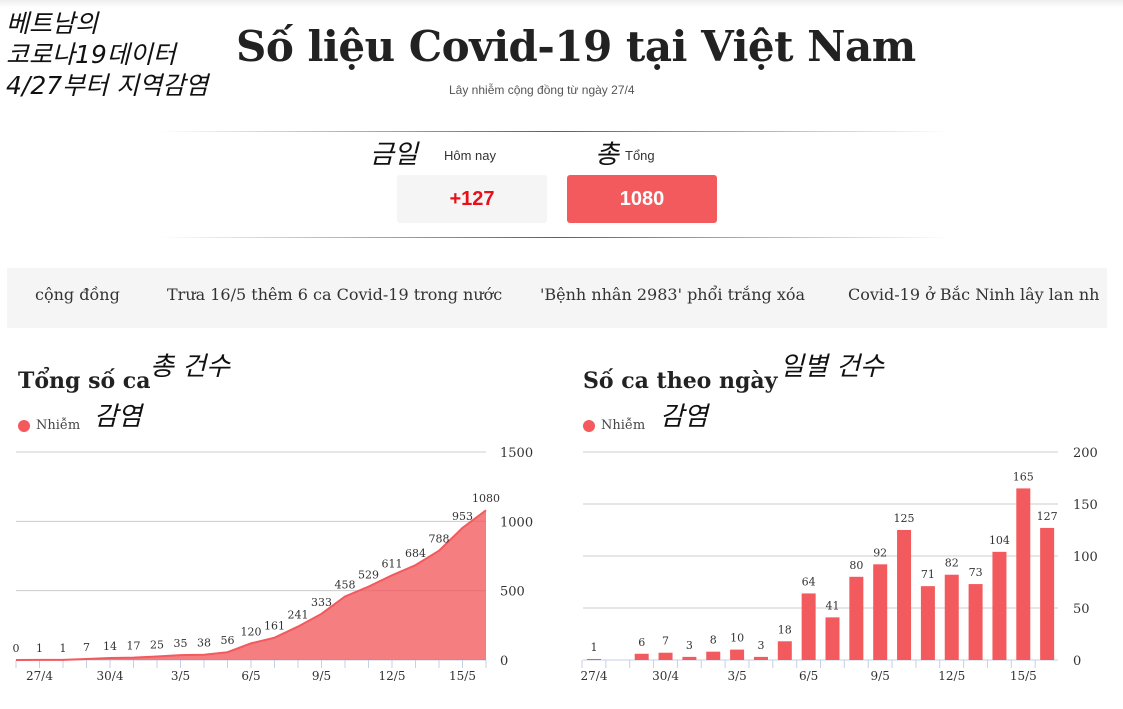 The image size is (1123, 709). Describe the element at coordinates (504, 661) in the screenshot. I see `y-tick-label: 0` at that location.